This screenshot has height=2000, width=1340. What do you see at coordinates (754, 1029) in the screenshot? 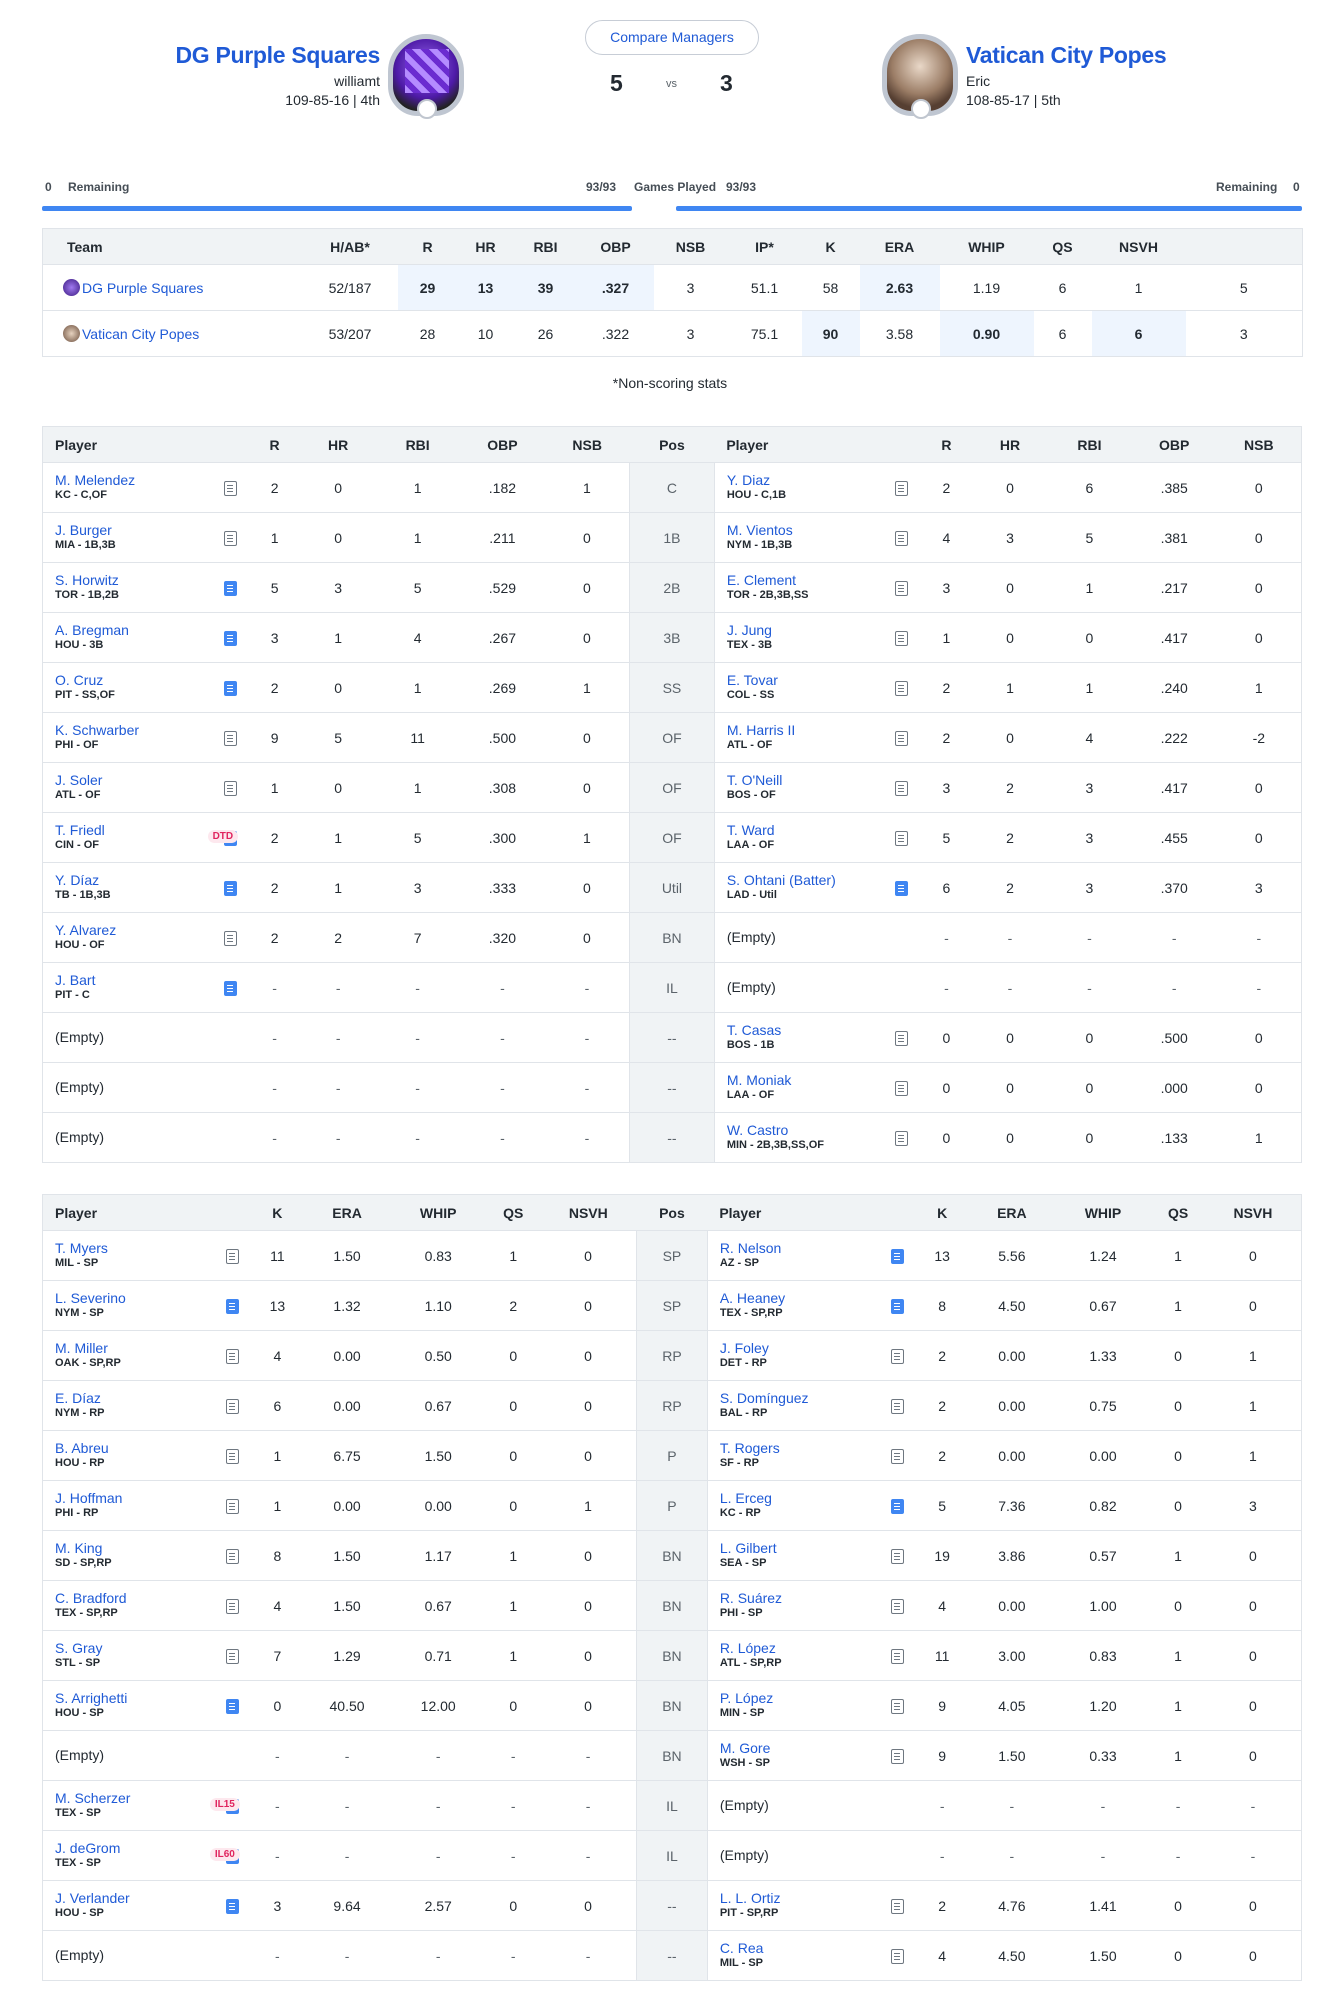
I see `player-name-link: T. Casas` at bounding box center [754, 1029].